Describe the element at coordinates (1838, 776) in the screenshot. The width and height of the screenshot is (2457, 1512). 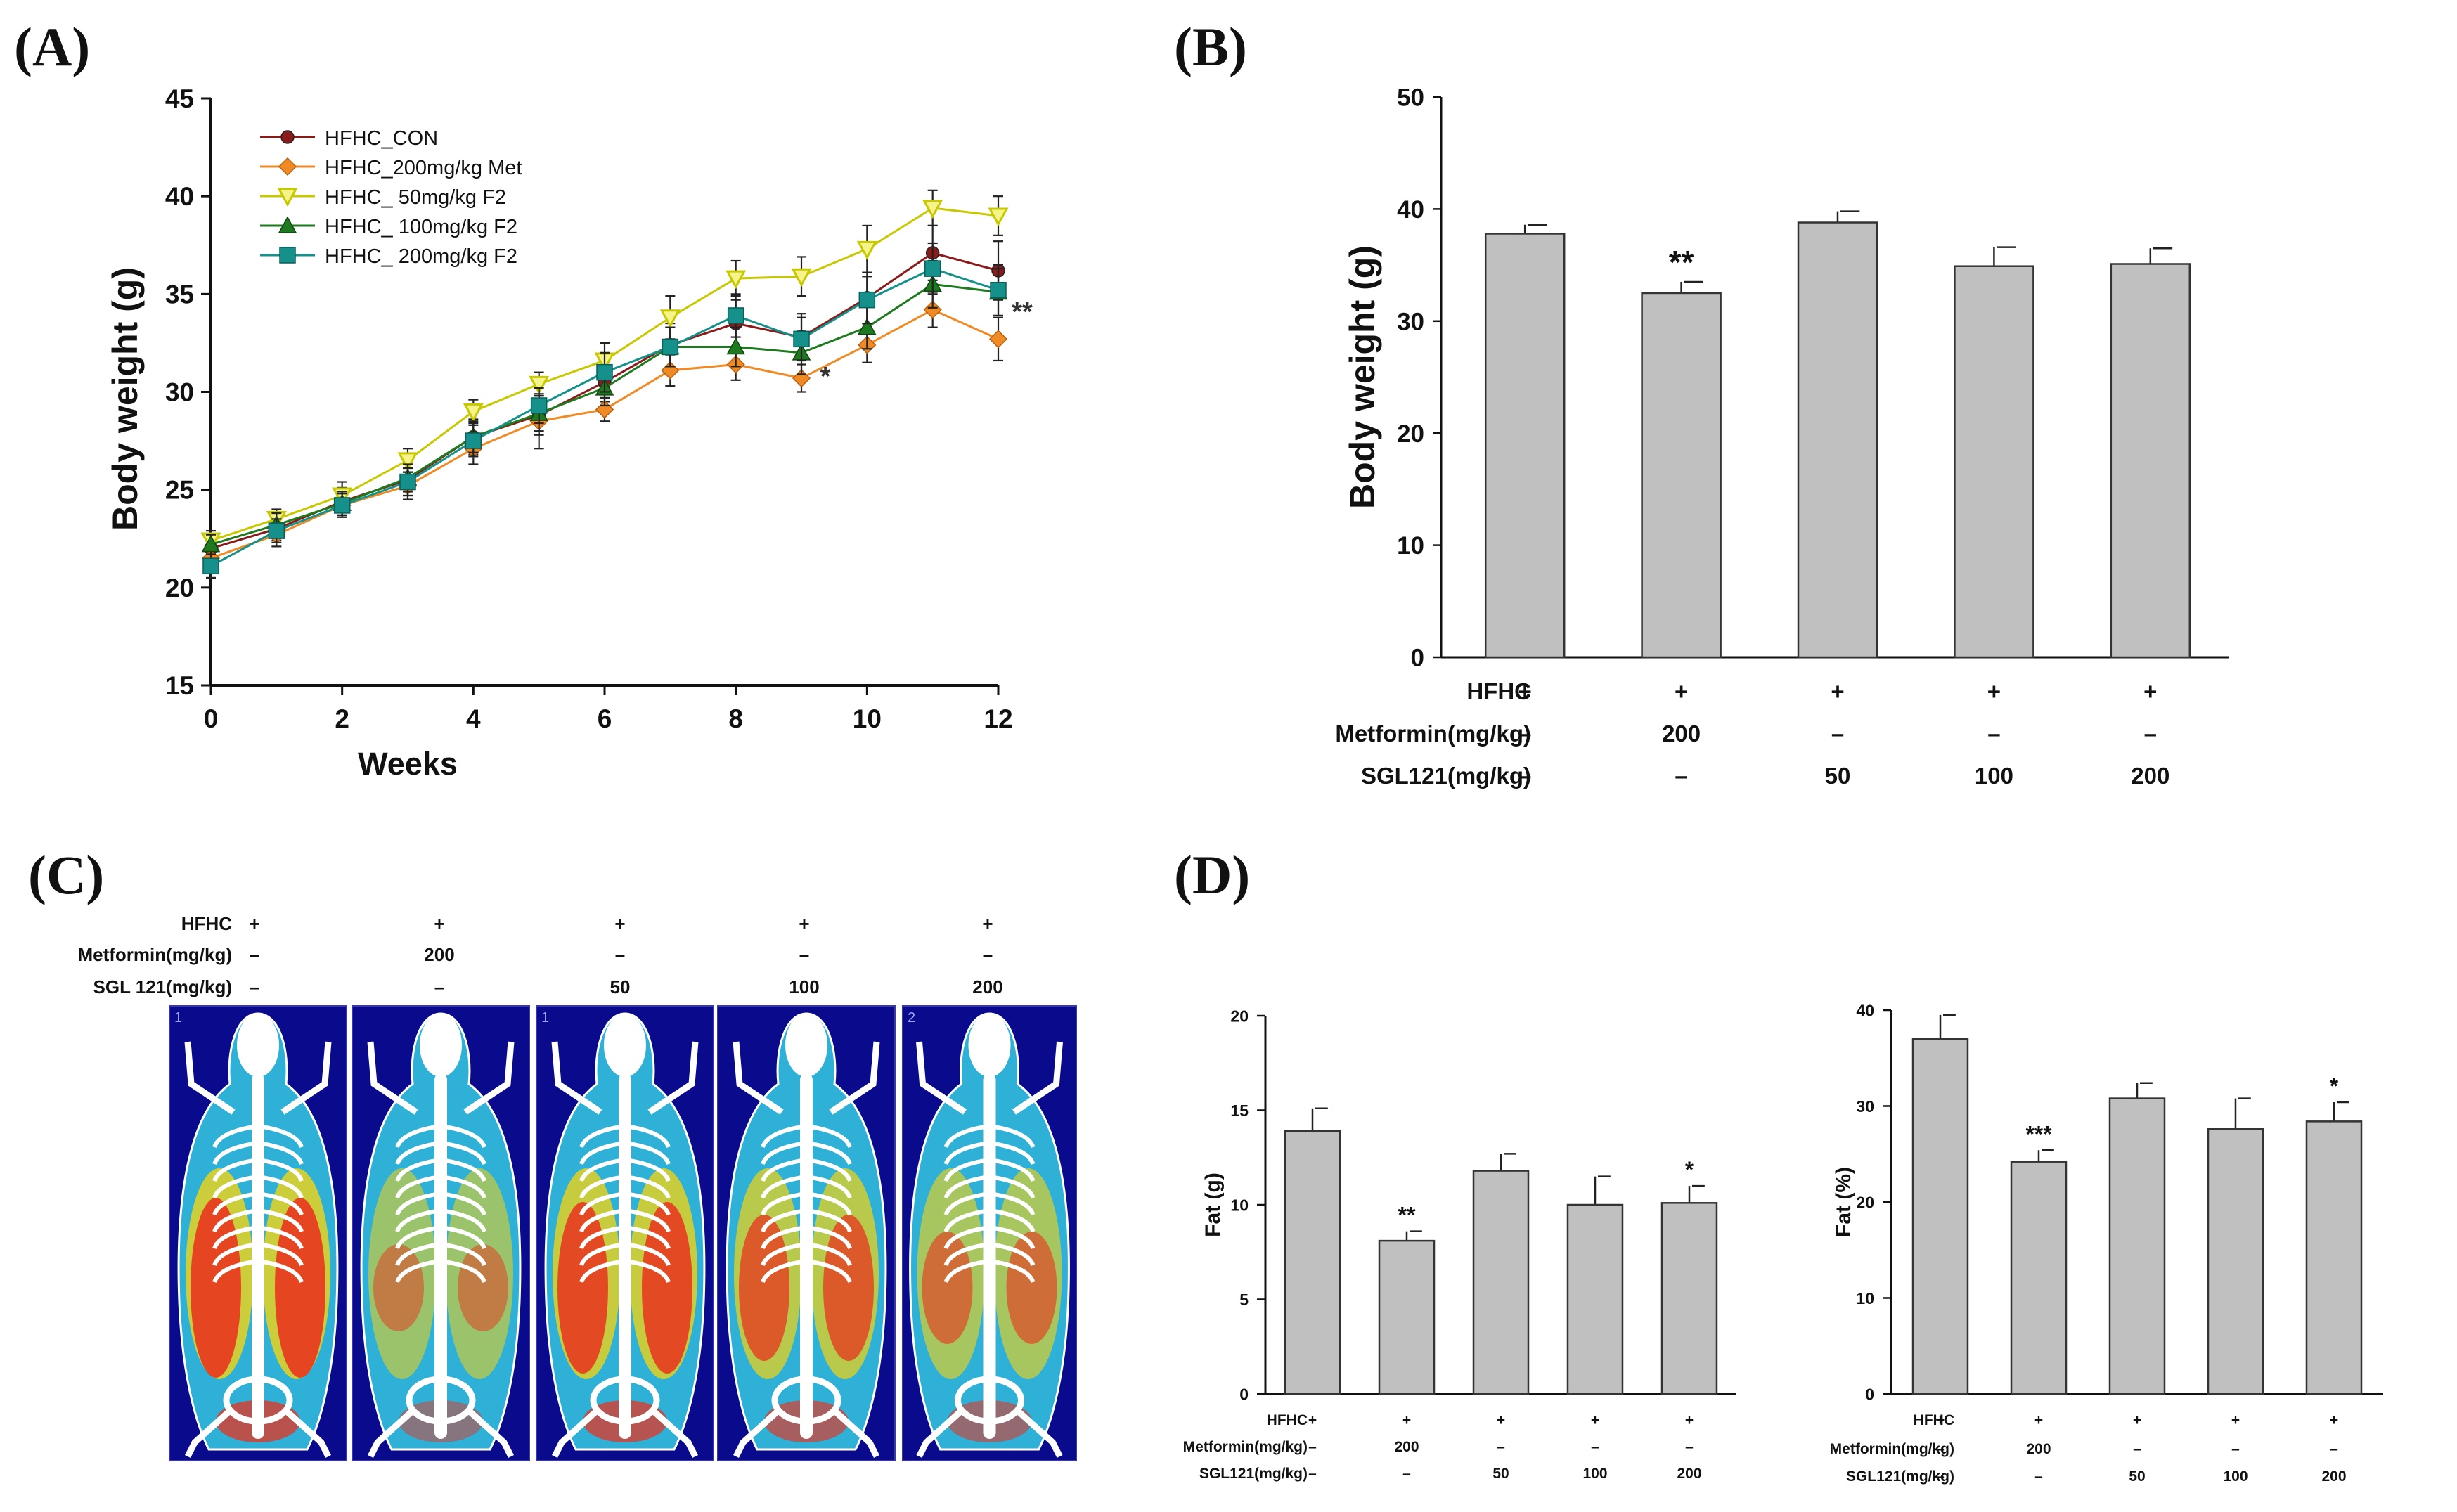
I see `treatment-cell: 50` at that location.